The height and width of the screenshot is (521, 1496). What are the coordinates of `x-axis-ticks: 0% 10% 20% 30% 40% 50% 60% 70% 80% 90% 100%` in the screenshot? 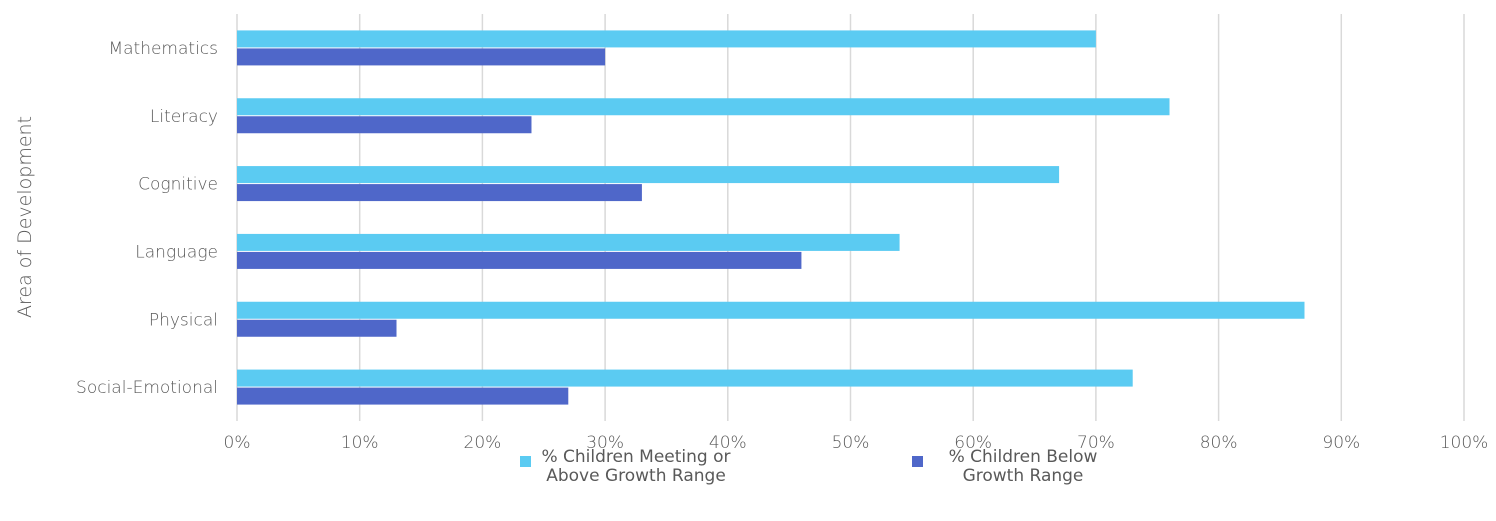 It's located at (856, 440).